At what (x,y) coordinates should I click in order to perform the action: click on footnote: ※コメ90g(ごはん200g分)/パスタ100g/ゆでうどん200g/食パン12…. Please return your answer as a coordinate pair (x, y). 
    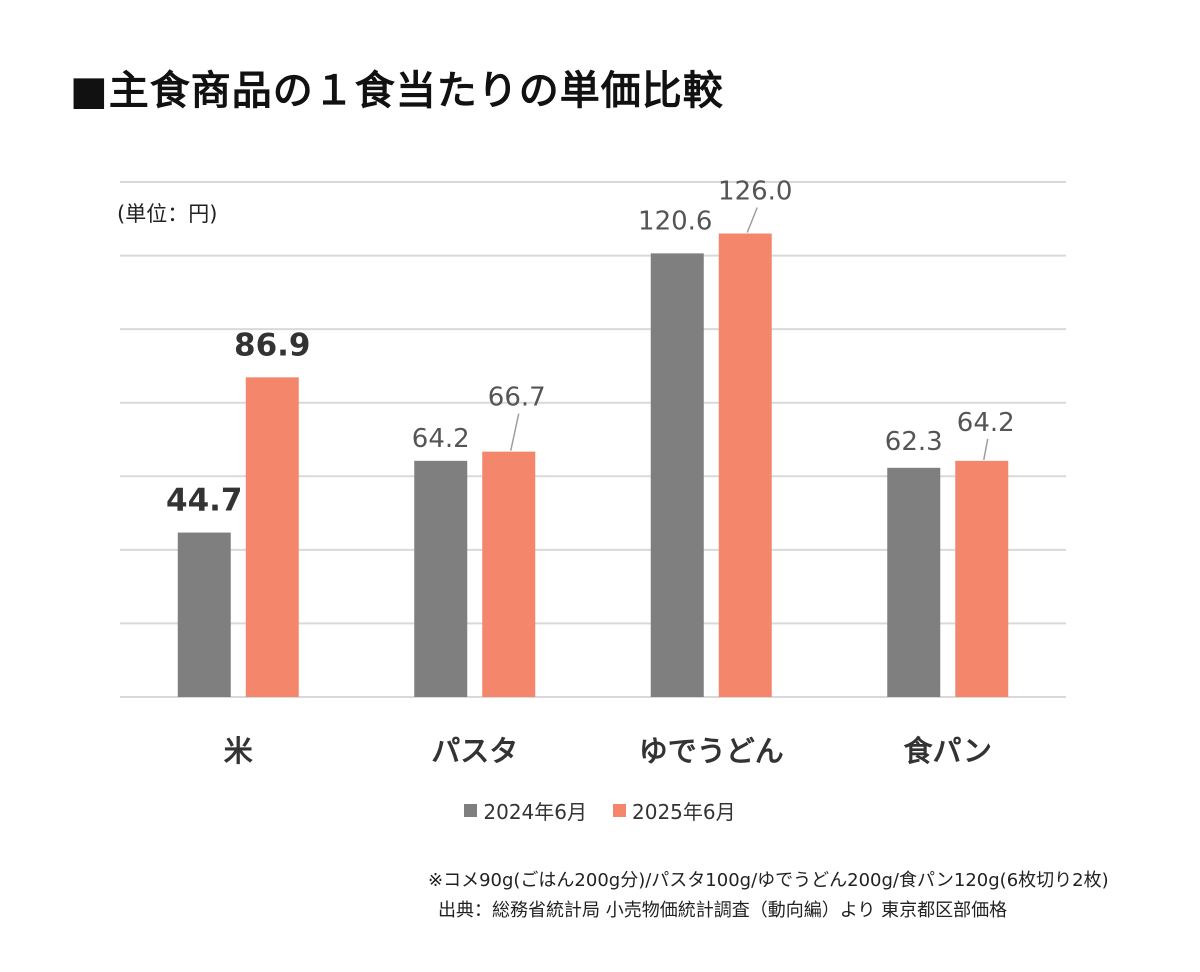
    Looking at the image, I should click on (768, 880).